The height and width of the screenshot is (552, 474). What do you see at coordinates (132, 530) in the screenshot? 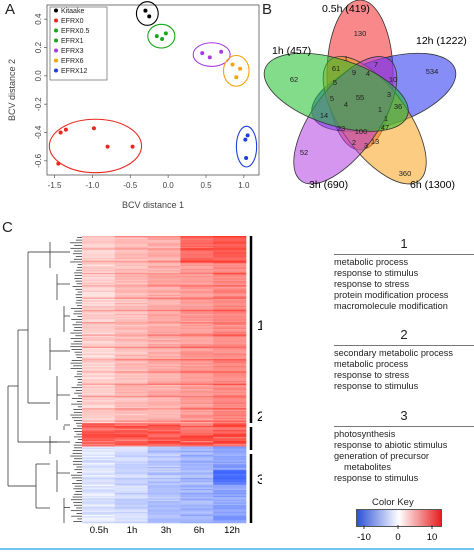
I see `timepoint-label: 1h` at bounding box center [132, 530].